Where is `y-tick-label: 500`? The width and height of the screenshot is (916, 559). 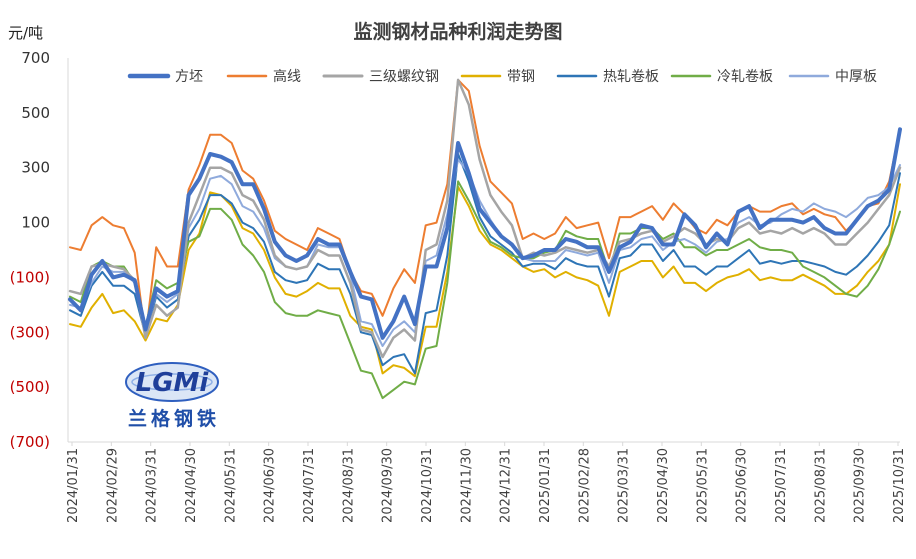
y-tick-label: 500 is located at coordinates (35, 113).